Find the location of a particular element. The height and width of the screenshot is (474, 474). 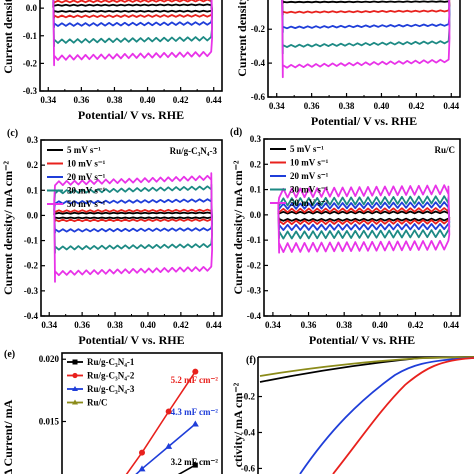

y-axis-label: ctivity/ mA cm⁻² is located at coordinates (238, 424).